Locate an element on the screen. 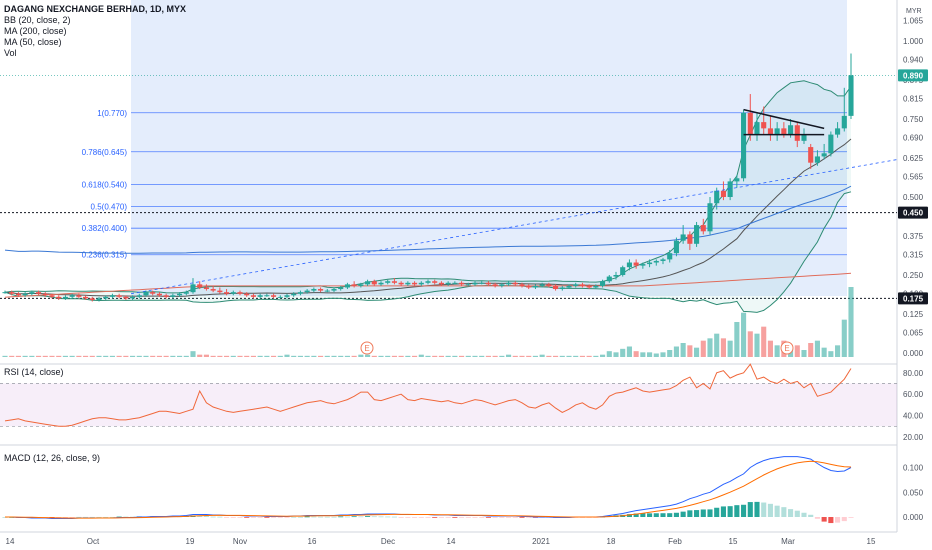 This screenshot has width=932, height=550. legend-ma200: MA (200, close) is located at coordinates (35, 31).